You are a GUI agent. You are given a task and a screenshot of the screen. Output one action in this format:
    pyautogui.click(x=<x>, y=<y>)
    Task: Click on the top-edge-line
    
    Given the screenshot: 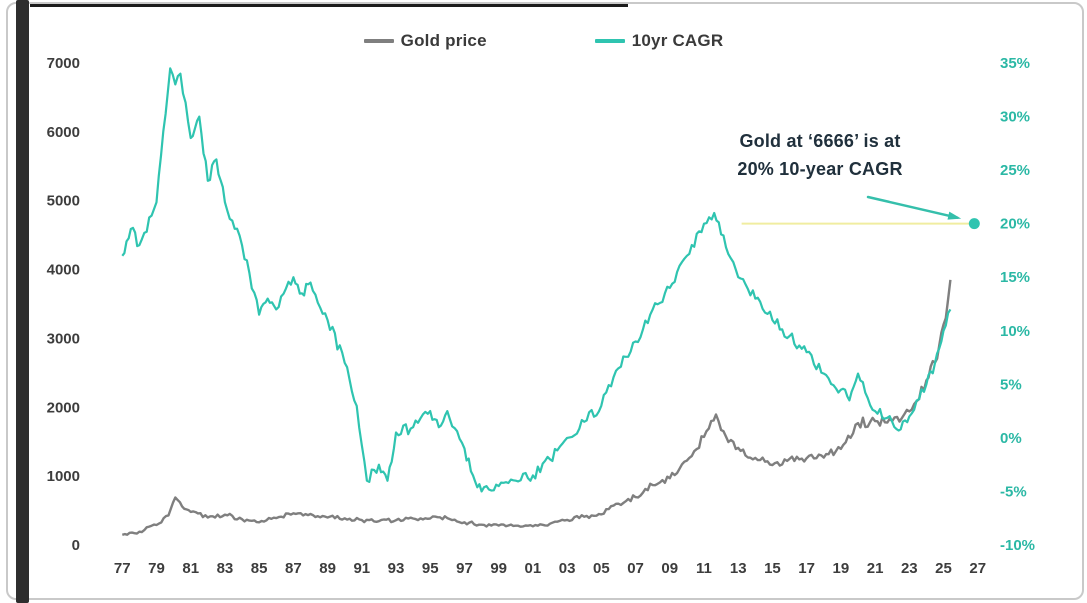 What is the action you would take?
    pyautogui.click(x=329, y=5)
    